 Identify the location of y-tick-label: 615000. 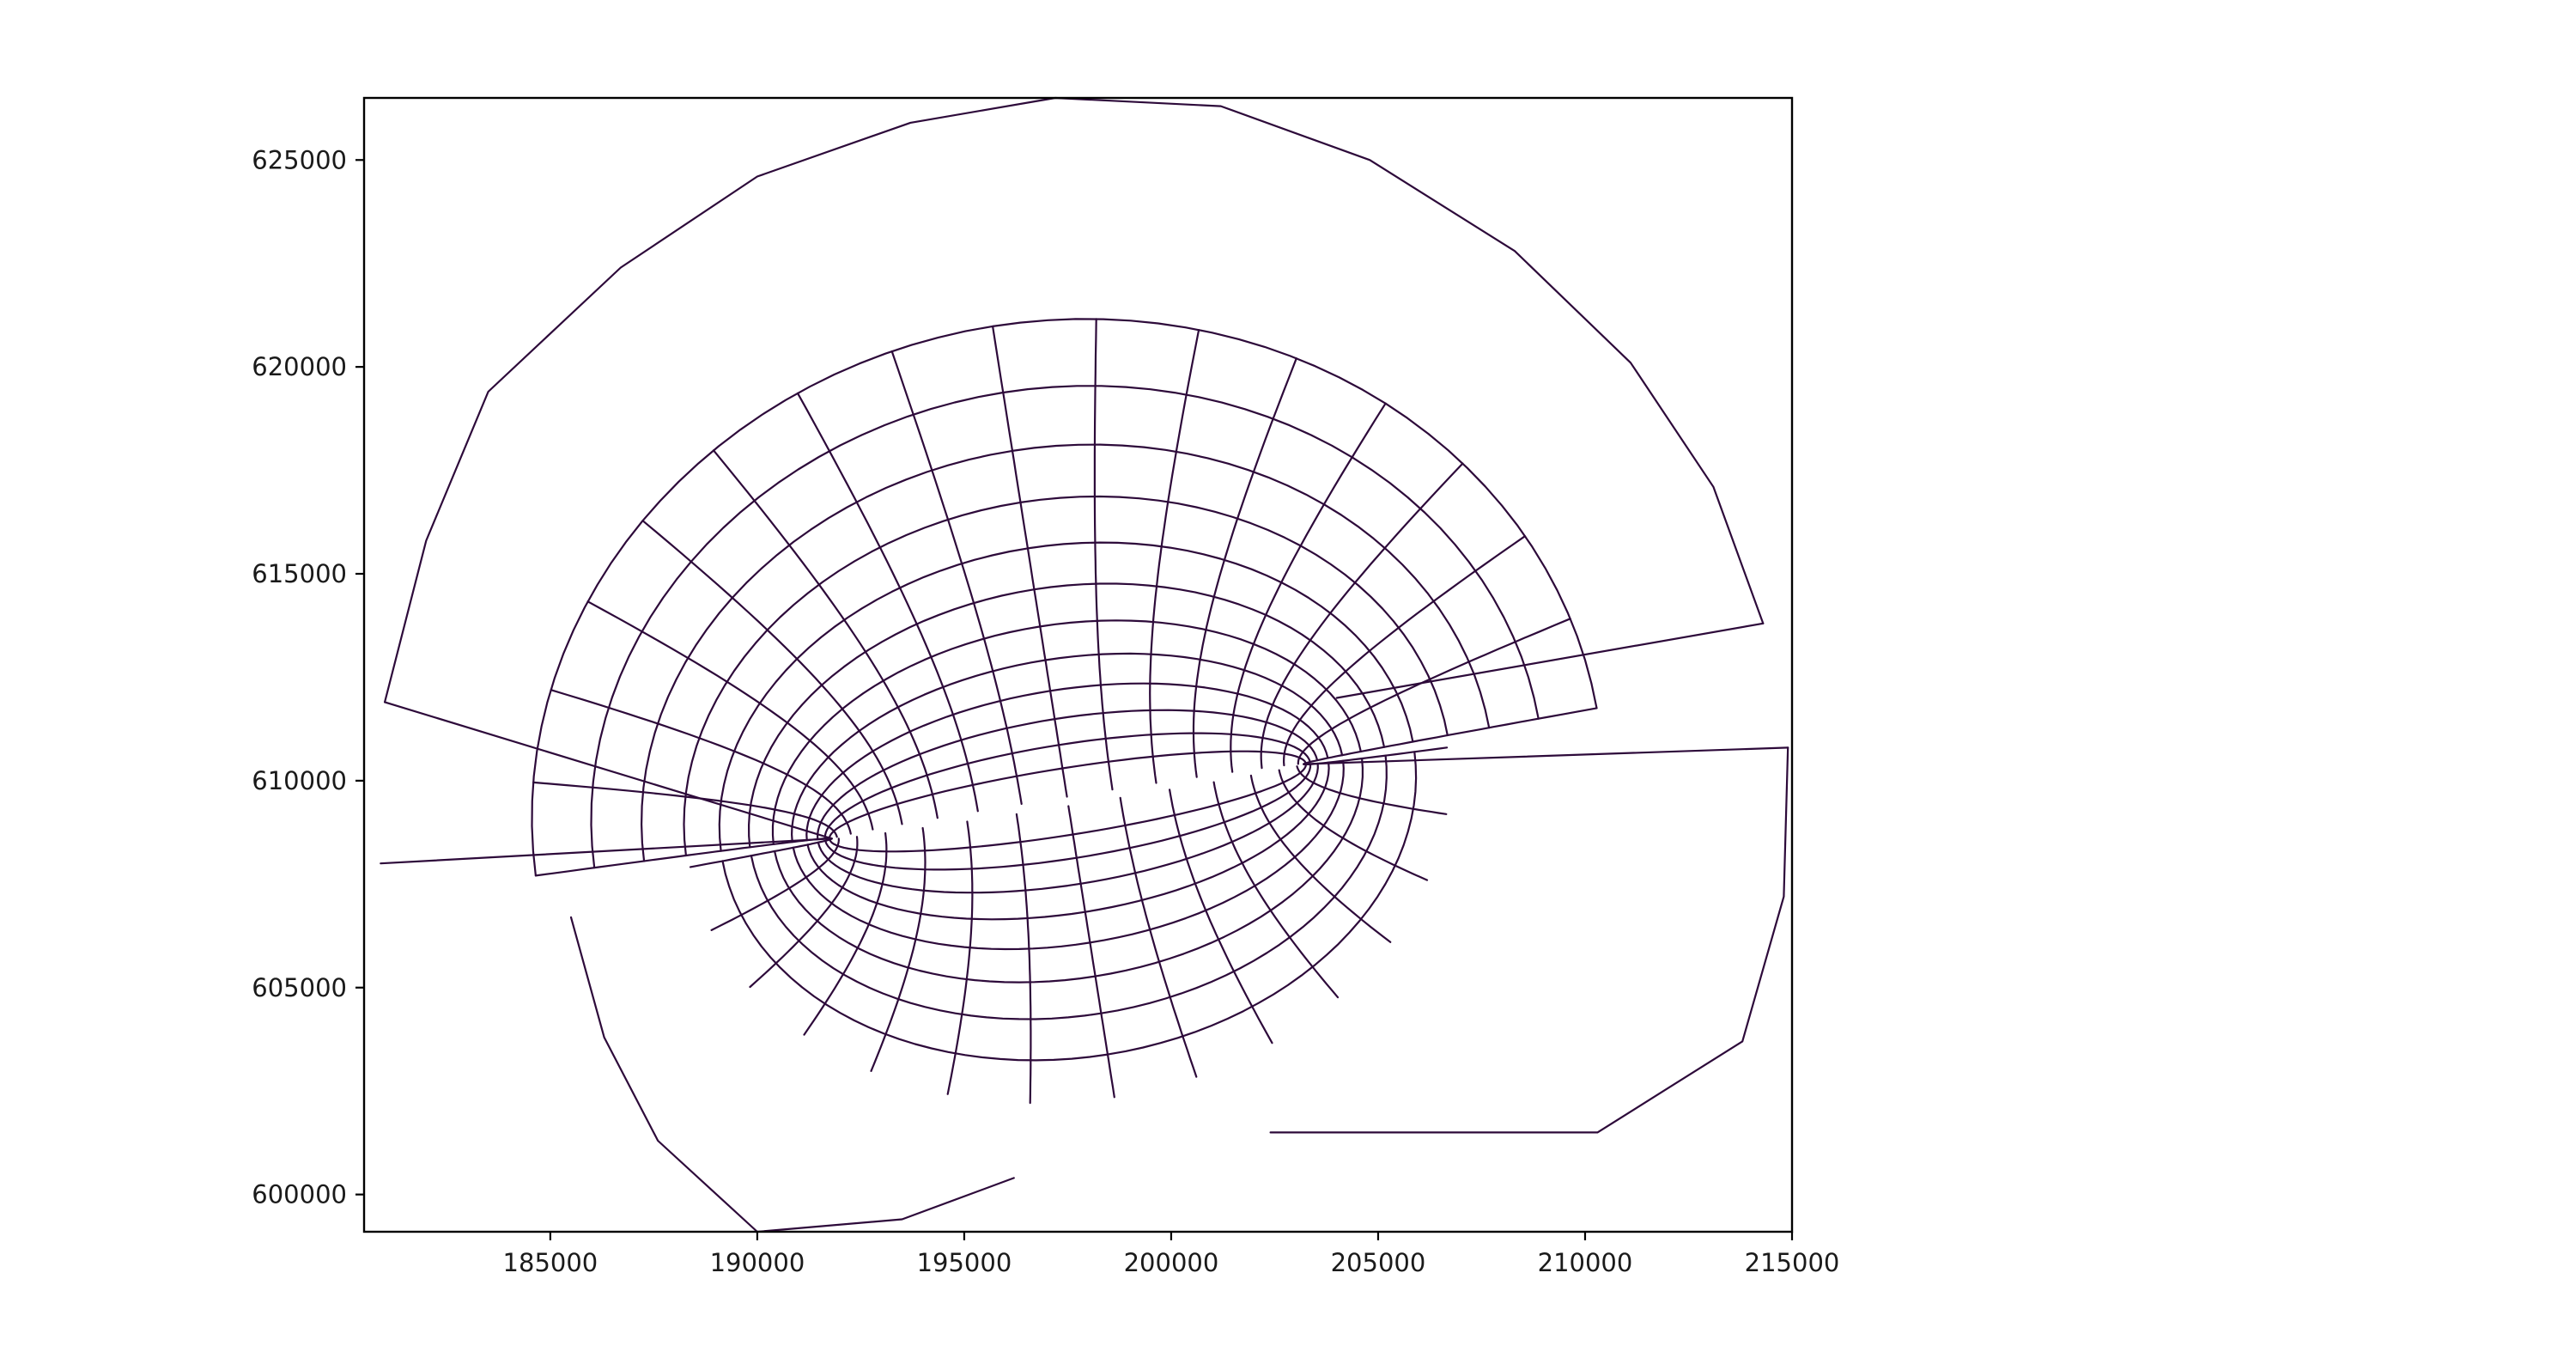
(300, 573).